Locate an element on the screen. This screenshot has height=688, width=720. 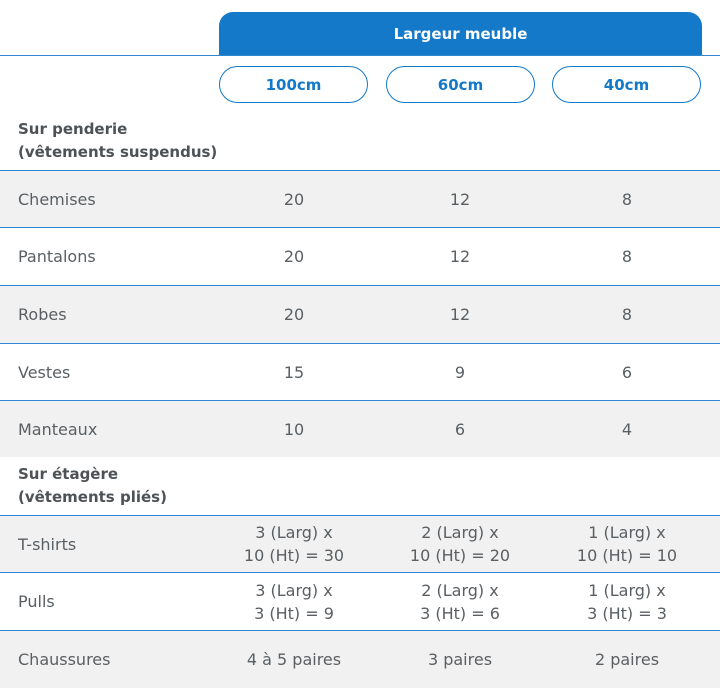
section-title-line: Sur étagère is located at coordinates (68, 474).